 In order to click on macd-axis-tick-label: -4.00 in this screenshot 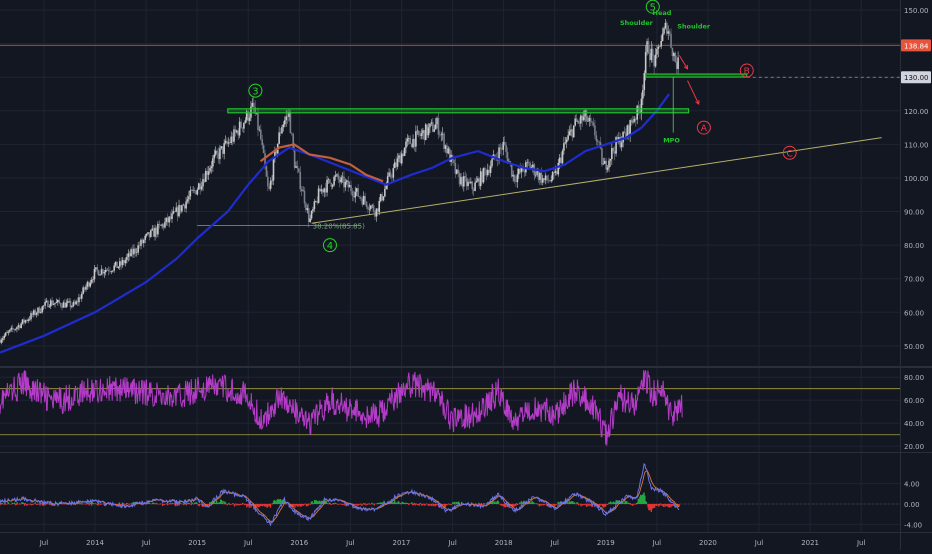, I will do `click(913, 525)`.